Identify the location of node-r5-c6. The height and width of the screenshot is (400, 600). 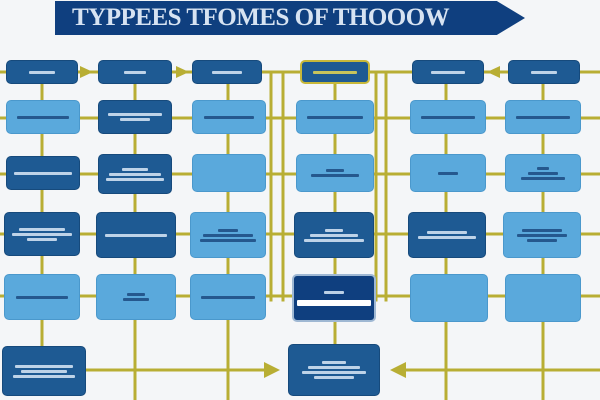
(543, 298).